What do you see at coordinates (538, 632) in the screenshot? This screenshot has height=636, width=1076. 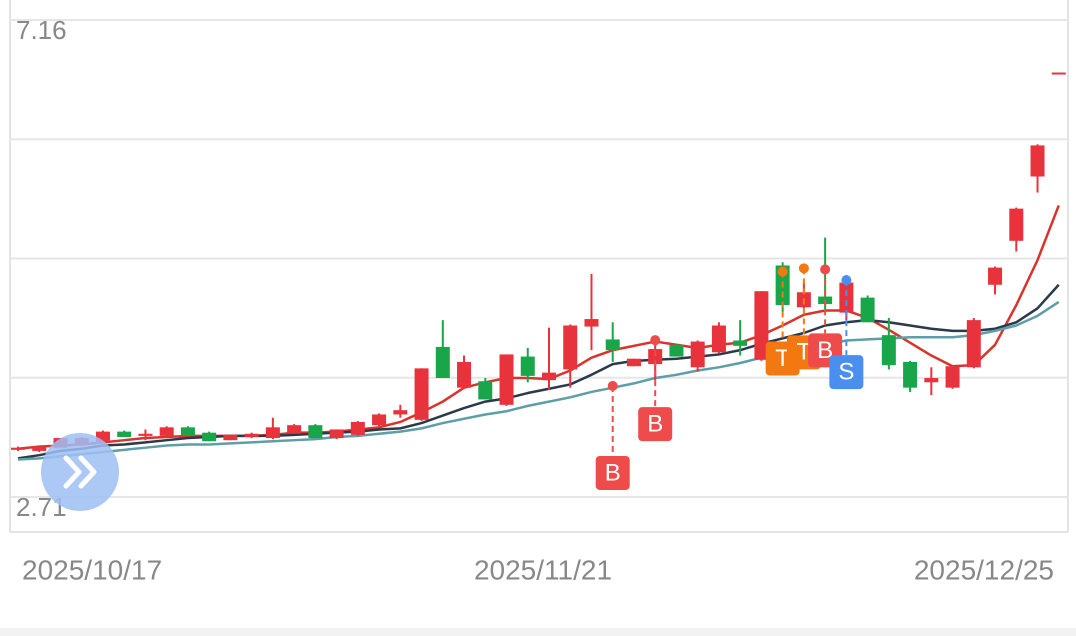 I see `bottom-band` at bounding box center [538, 632].